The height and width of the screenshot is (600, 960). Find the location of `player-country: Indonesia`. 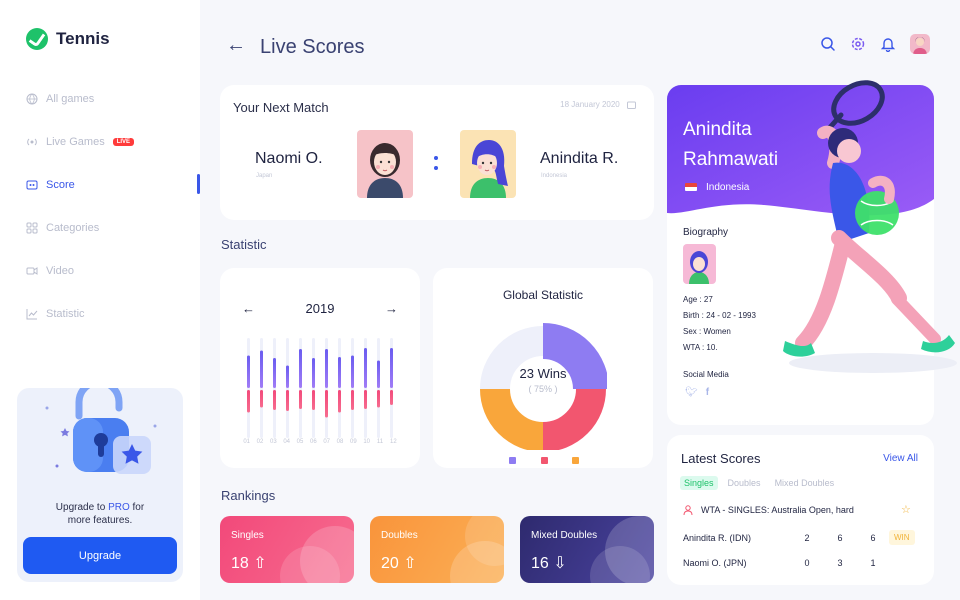

player-country: Indonesia is located at coordinates (728, 187).